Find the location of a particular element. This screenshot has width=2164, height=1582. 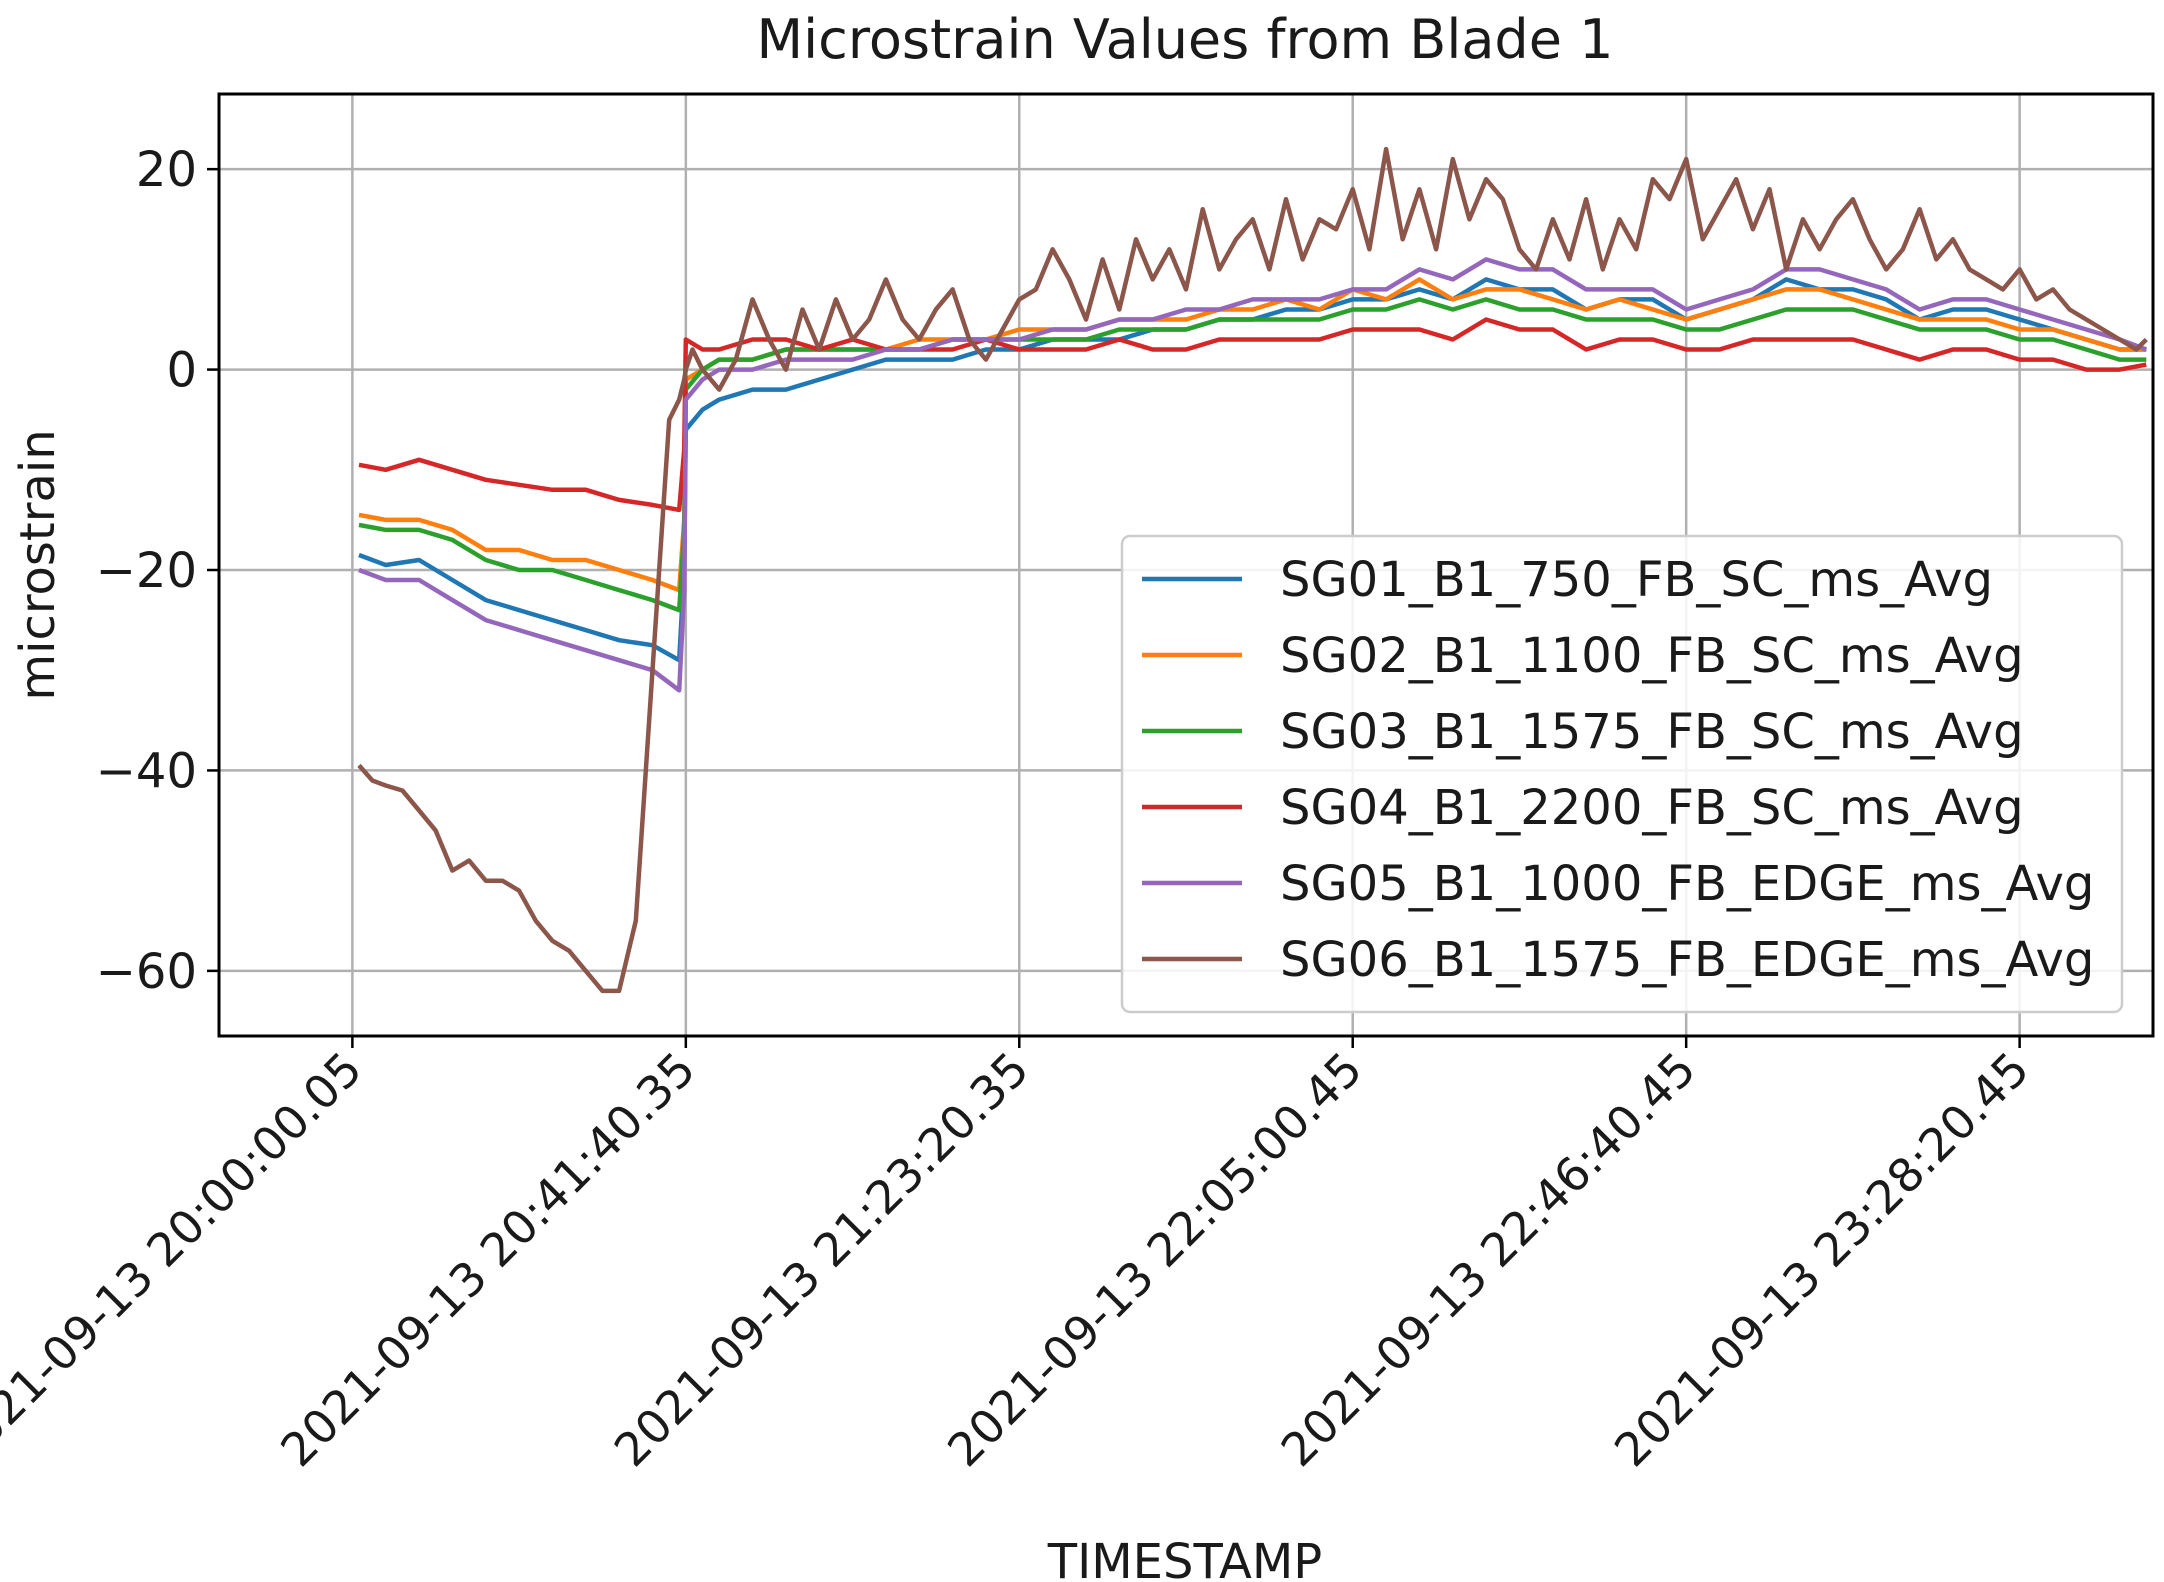

legend-label-3: SG03_B1_1575_FB_SC_ms_Avg is located at coordinates (1652, 732).